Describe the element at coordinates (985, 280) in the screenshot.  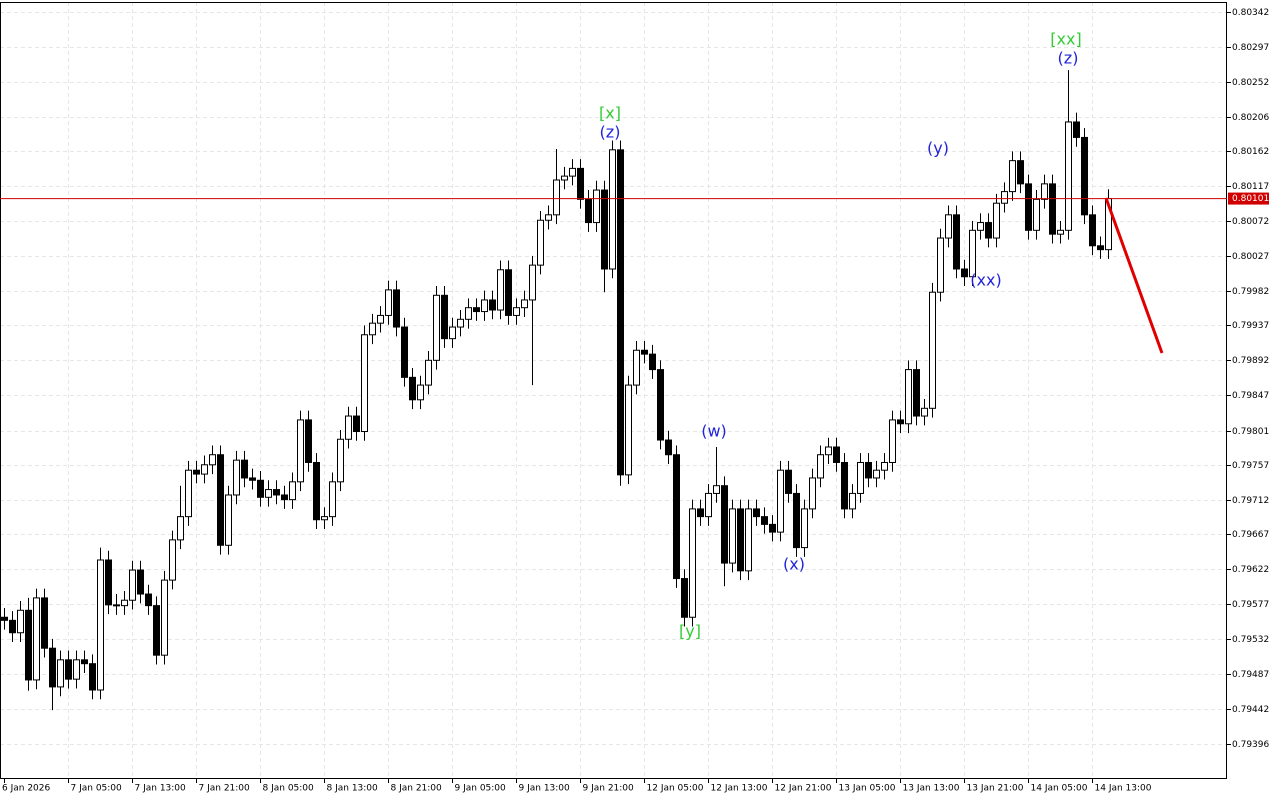
I see `wave-label: (xx)` at that location.